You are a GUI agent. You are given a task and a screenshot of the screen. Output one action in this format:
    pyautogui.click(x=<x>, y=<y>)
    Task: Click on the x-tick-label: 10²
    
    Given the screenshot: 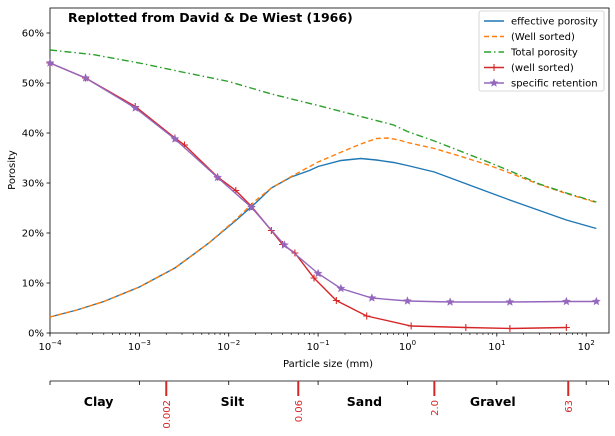 What is the action you would take?
    pyautogui.click(x=586, y=346)
    